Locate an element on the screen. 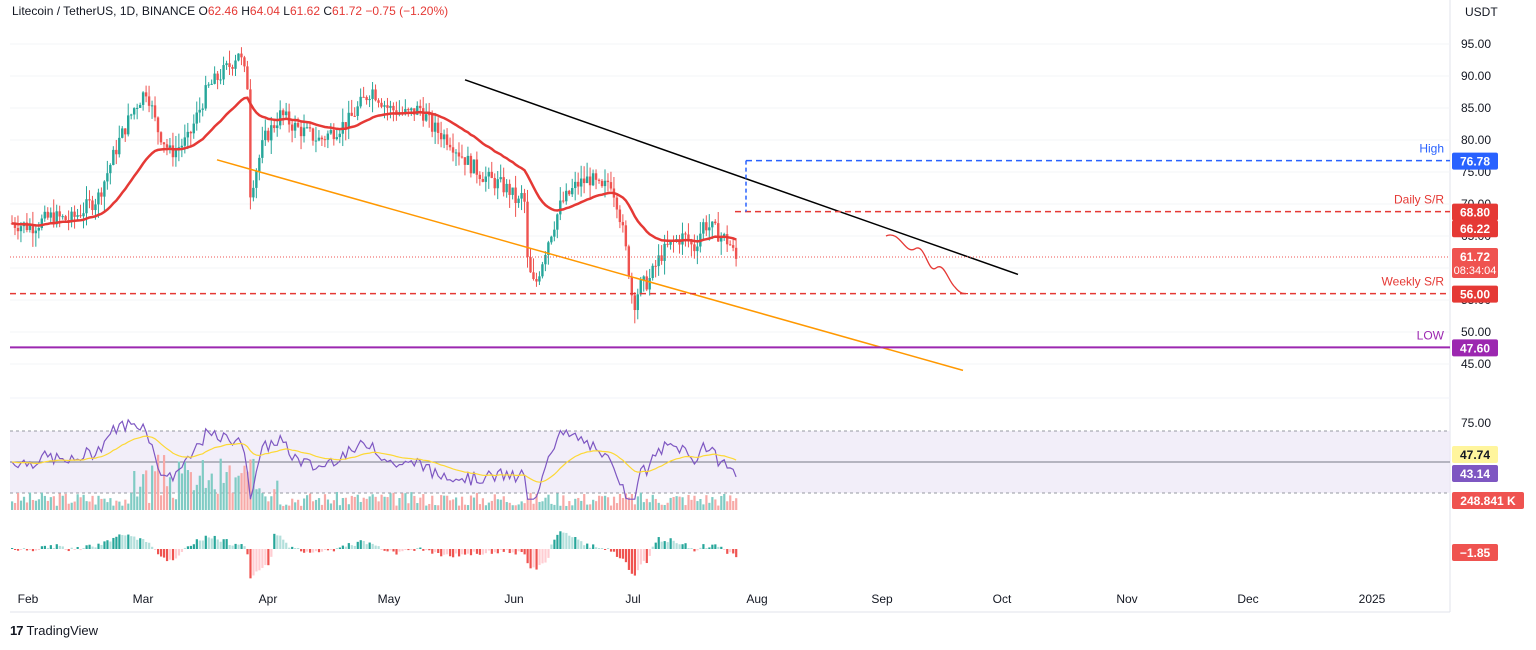 The width and height of the screenshot is (1536, 650). projection-path is located at coordinates (927, 264).